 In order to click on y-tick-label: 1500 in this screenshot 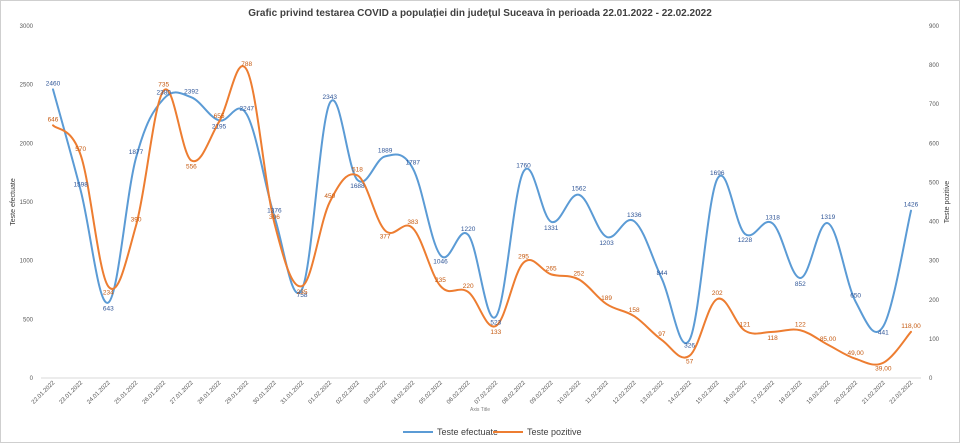, I will do `click(27, 203)`.